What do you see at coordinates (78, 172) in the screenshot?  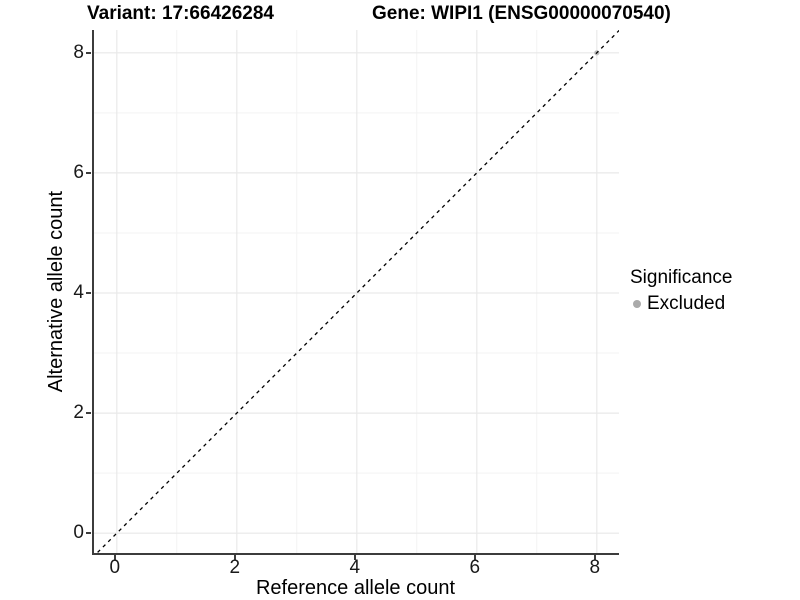 I see `y-tick-label: 6` at bounding box center [78, 172].